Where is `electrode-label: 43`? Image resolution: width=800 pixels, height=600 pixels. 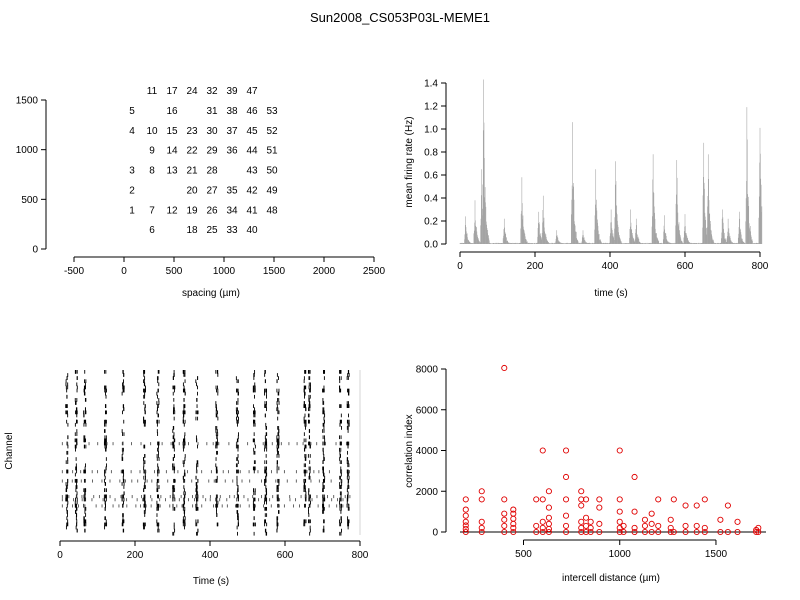 electrode-label: 43 is located at coordinates (252, 171).